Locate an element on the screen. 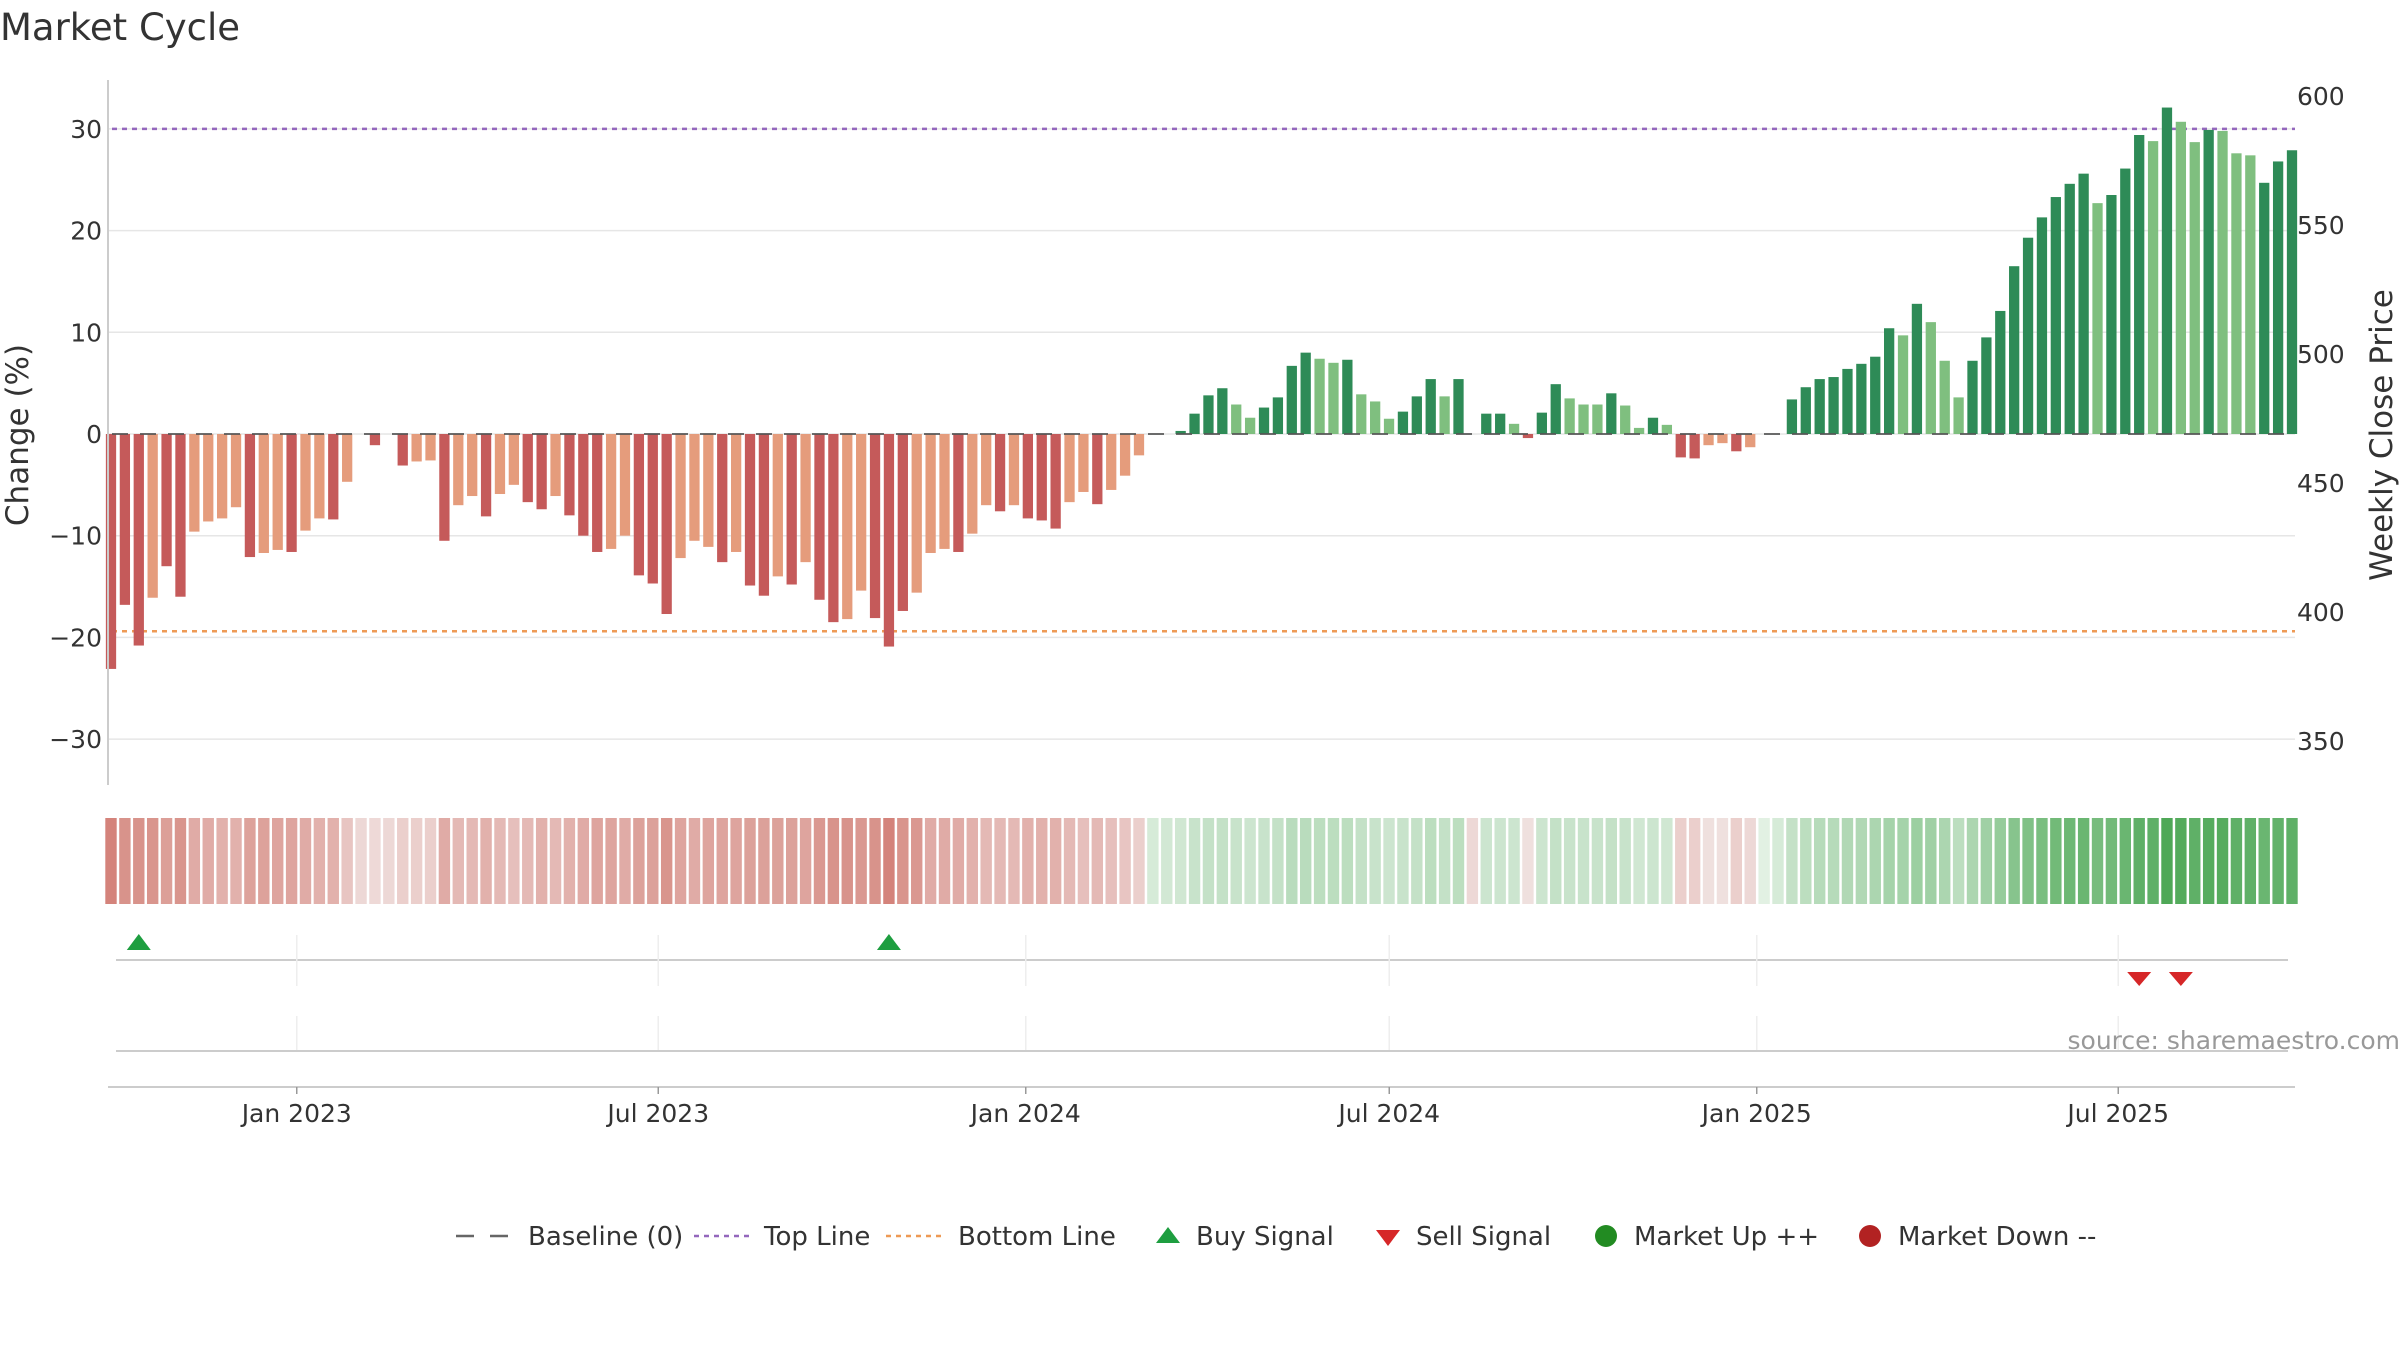 This screenshot has height=1350, width=2400. legend-item: Buy Signal is located at coordinates (1245, 1237).